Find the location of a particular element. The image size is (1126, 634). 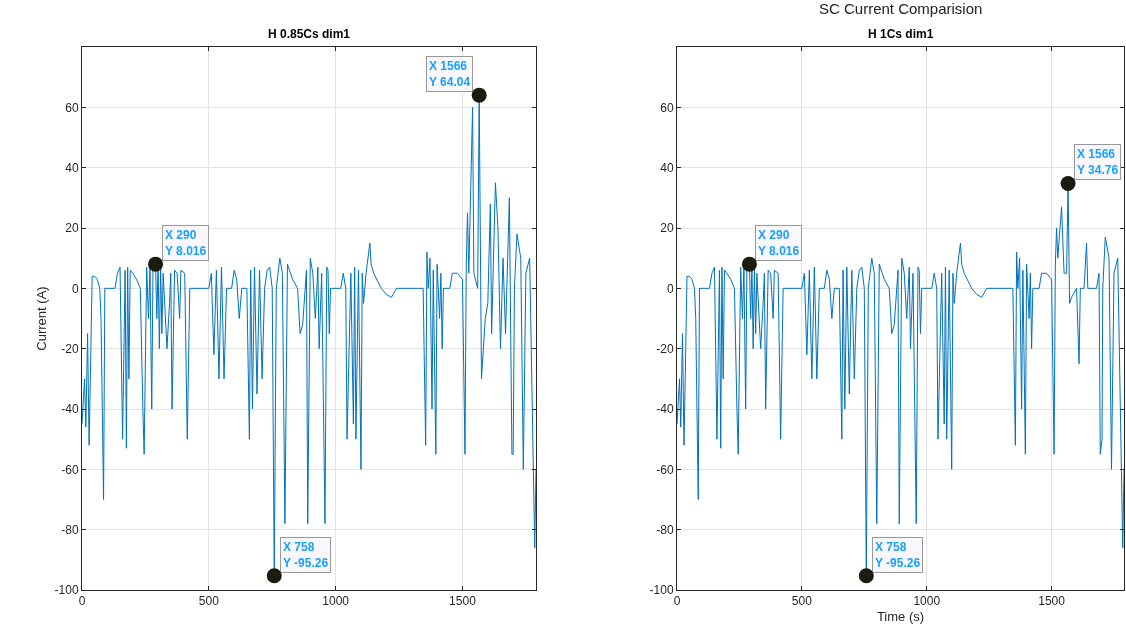

annotation: X 1566 Y 34.76 is located at coordinates (1098, 162).